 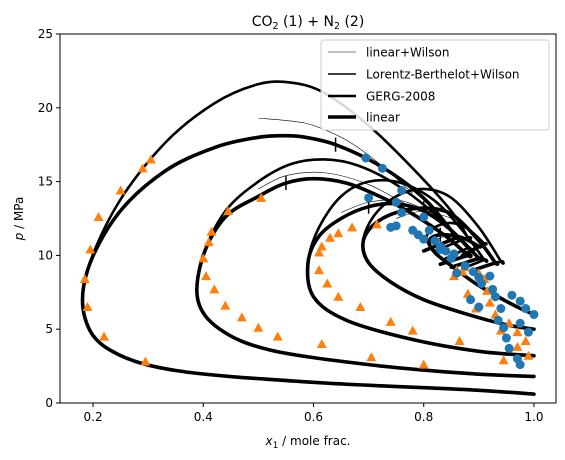 What do you see at coordinates (407, 53) in the screenshot?
I see `legend-label-0: linear+Wilson` at bounding box center [407, 53].